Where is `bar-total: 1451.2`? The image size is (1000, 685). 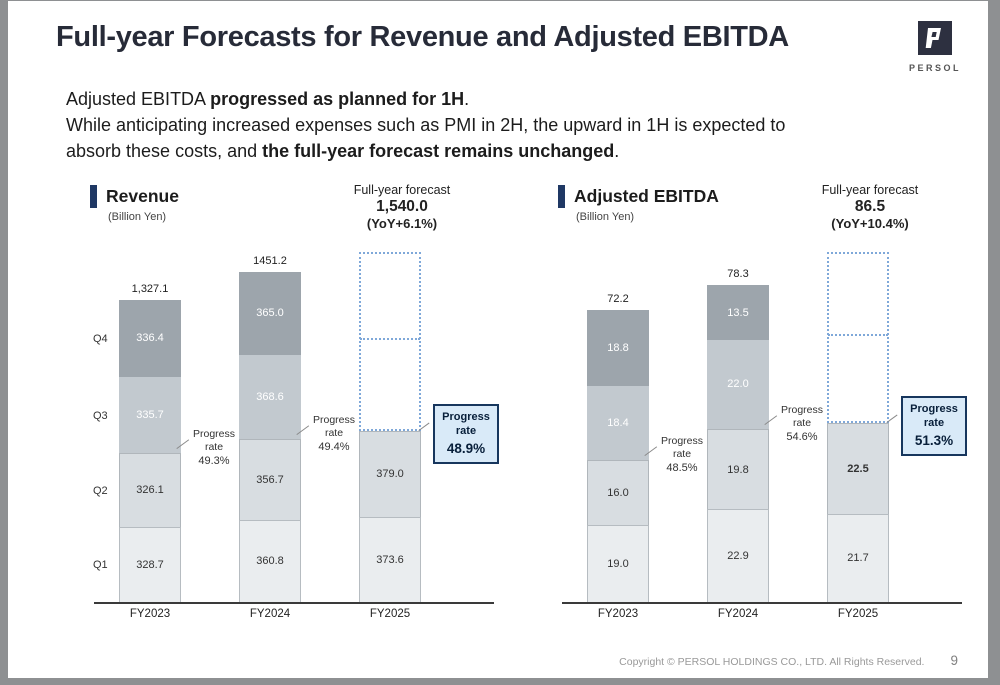
bar-total: 1451.2 is located at coordinates (270, 260).